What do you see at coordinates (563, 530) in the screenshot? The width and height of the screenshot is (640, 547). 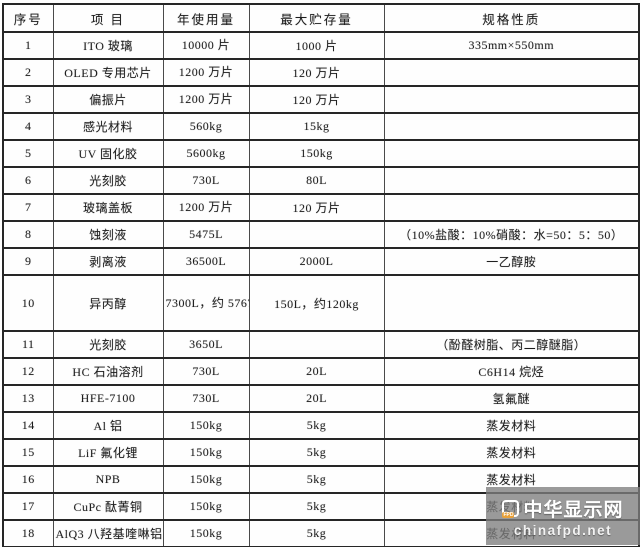 I see `watermark-site-url: chinafpd.net` at bounding box center [563, 530].